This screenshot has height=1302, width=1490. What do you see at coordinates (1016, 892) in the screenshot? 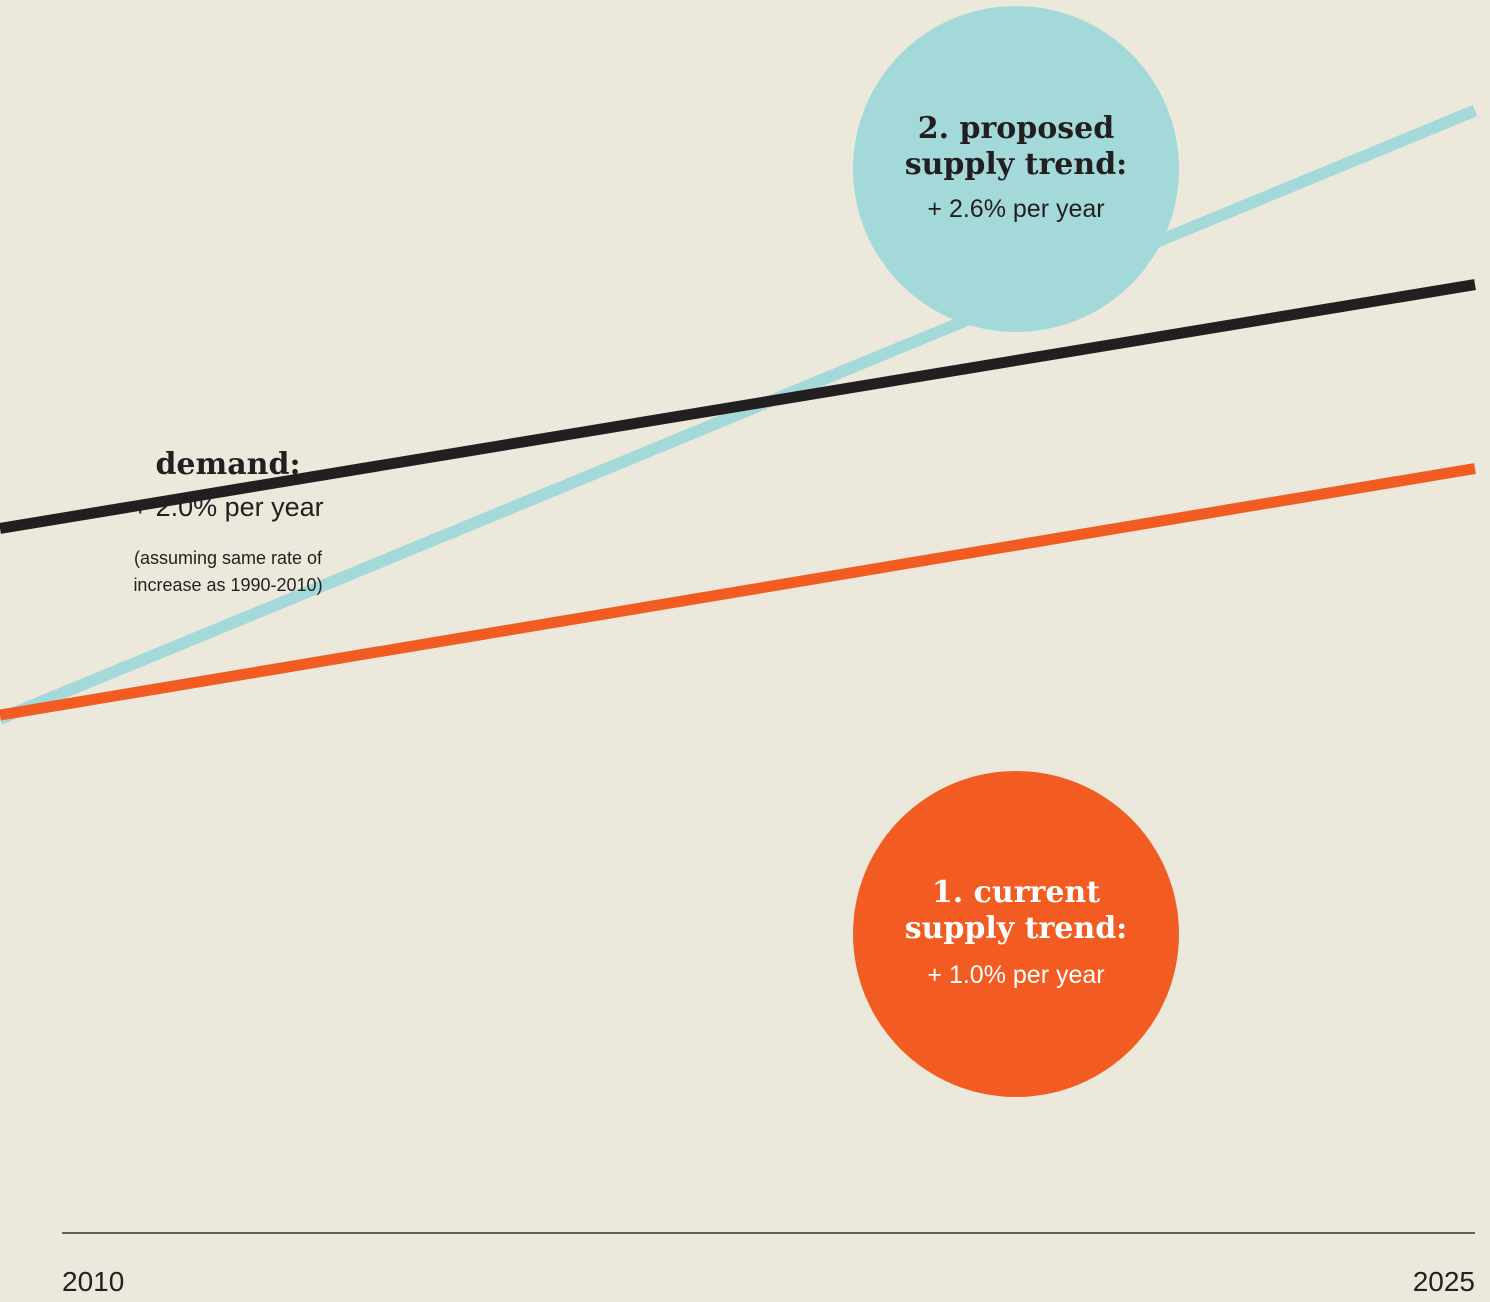
I see `current-supply-title-line1: 1. current` at bounding box center [1016, 892].